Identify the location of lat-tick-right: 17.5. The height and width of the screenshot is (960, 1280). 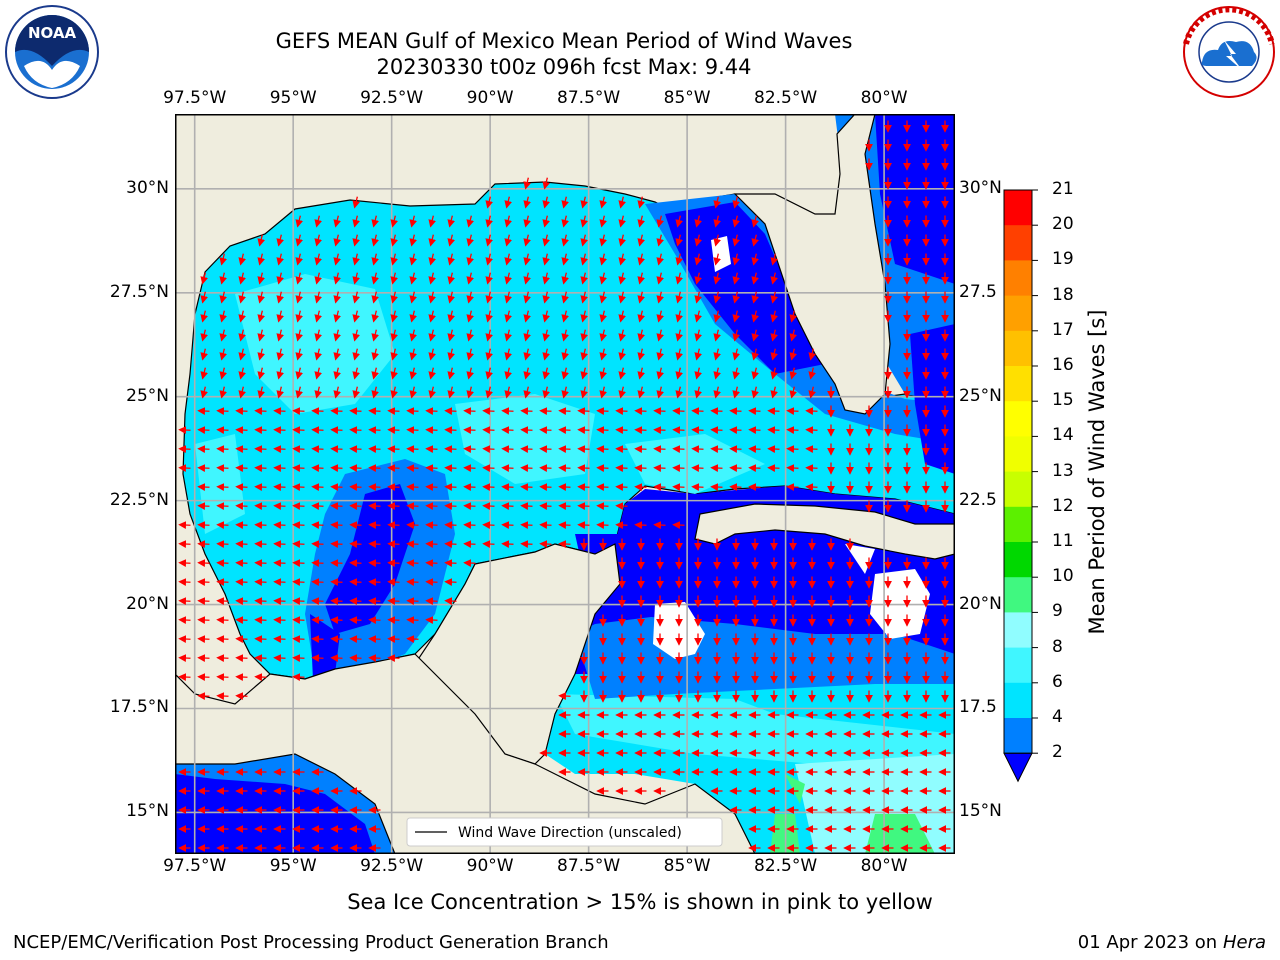
(978, 707).